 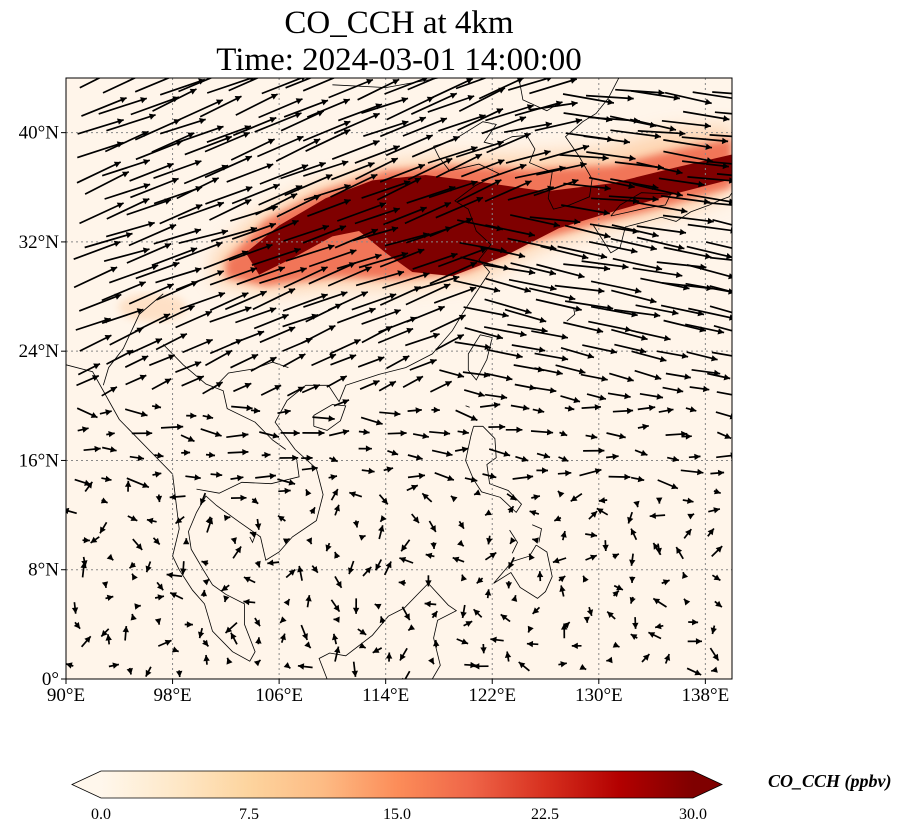 What do you see at coordinates (386, 83) in the screenshot?
I see `coastline-segment` at bounding box center [386, 83].